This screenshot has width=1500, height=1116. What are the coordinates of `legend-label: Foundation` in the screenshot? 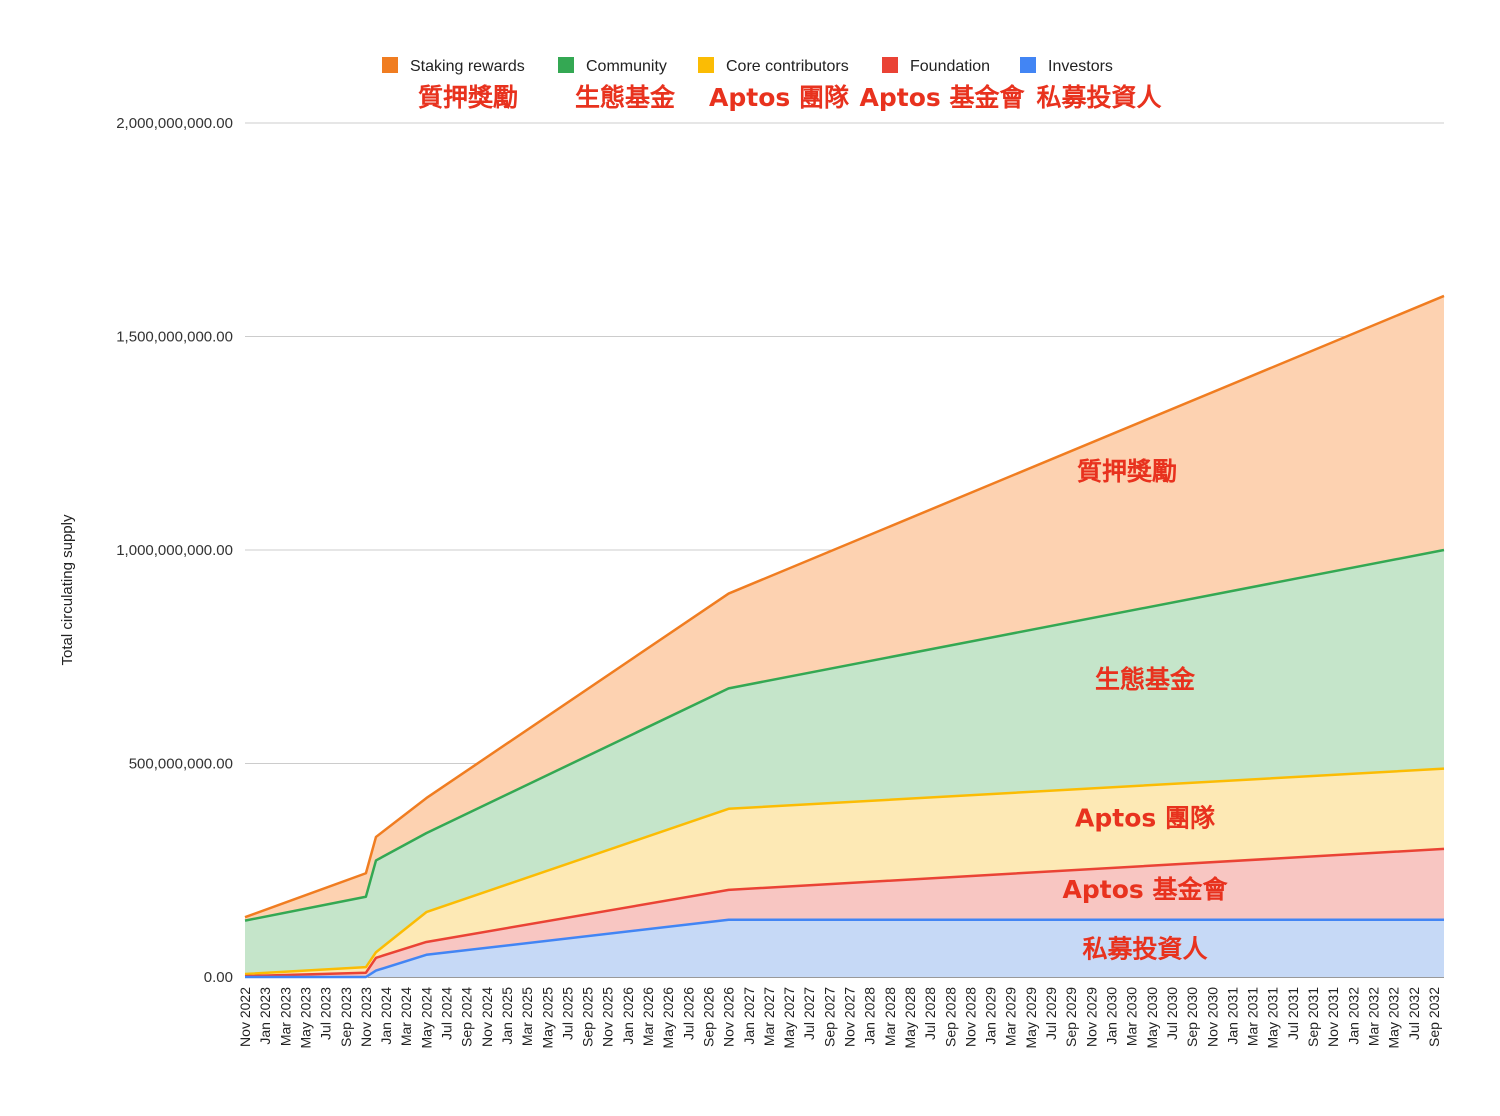 It's located at (950, 66).